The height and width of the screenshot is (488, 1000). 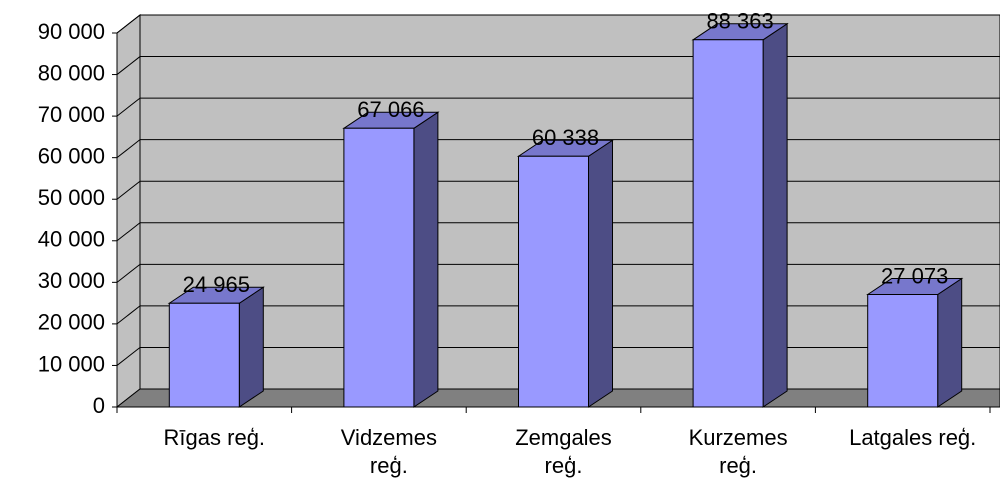 I want to click on grid-line, so click(x=558, y=24).